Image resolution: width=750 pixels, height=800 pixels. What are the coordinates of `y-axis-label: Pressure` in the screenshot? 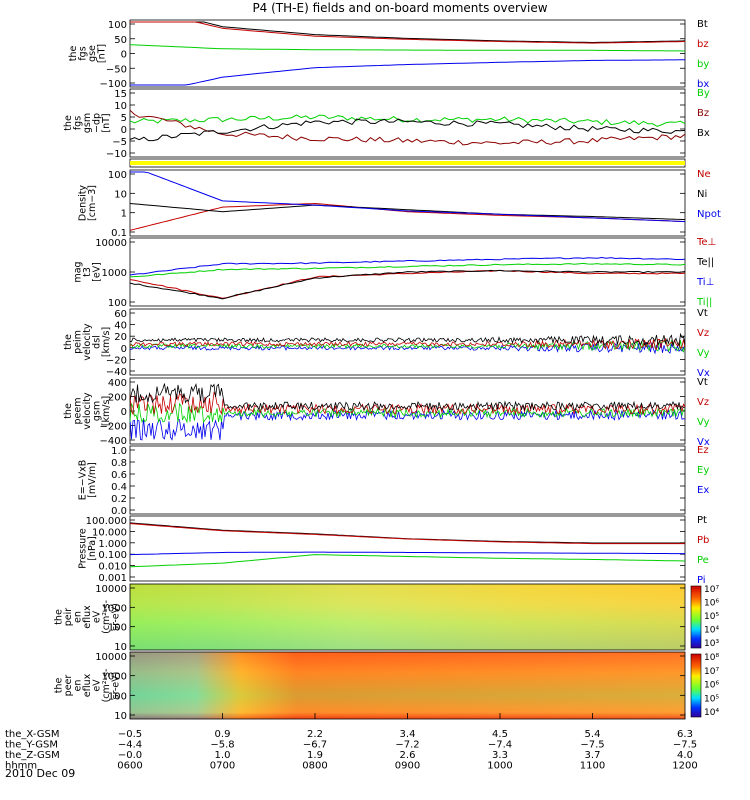 It's located at (82, 548).